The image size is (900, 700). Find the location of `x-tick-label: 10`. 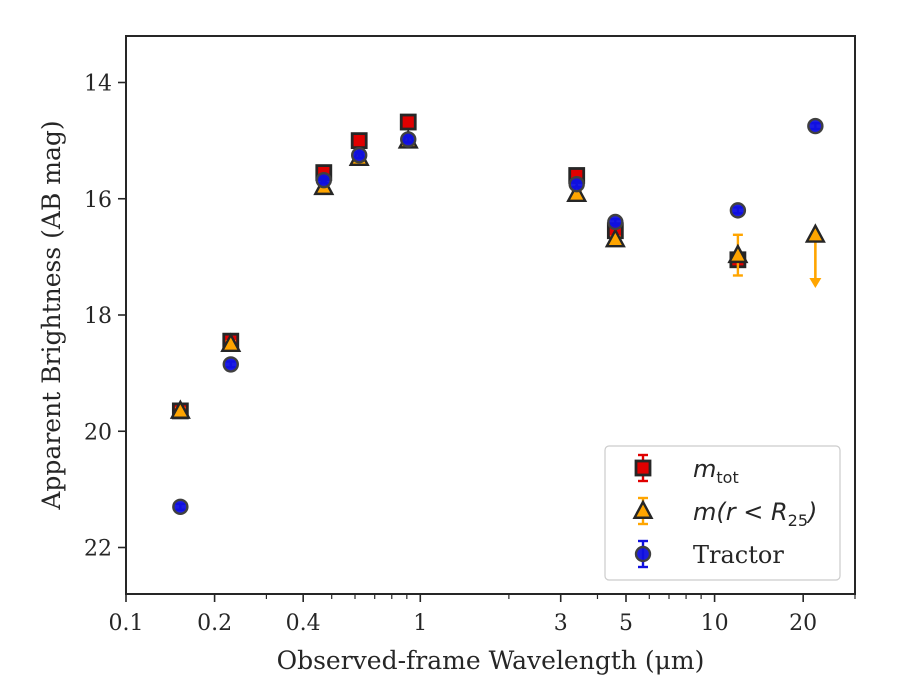

x-tick-label: 10 is located at coordinates (715, 623).